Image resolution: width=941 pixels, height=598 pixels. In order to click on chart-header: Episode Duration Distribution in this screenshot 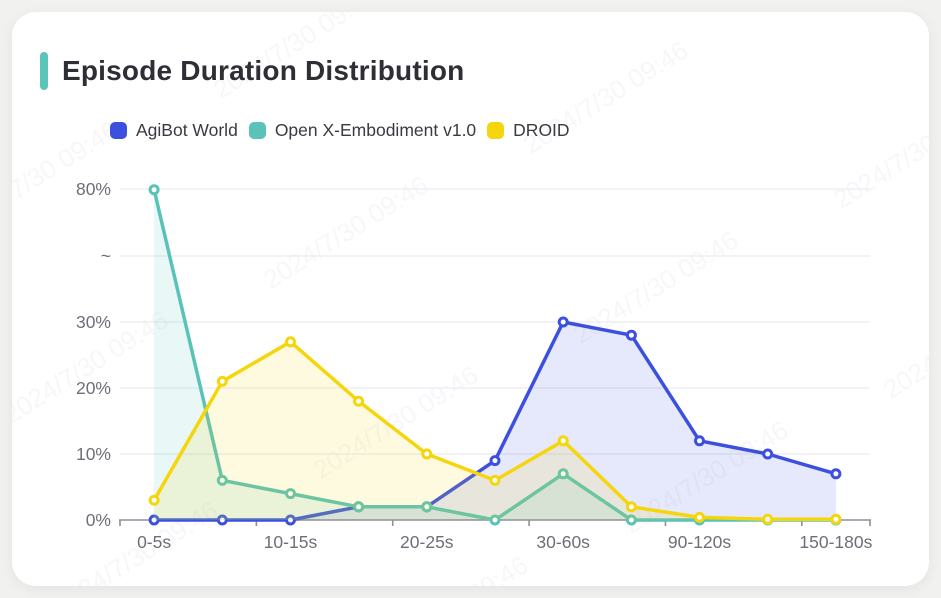, I will do `click(252, 71)`.